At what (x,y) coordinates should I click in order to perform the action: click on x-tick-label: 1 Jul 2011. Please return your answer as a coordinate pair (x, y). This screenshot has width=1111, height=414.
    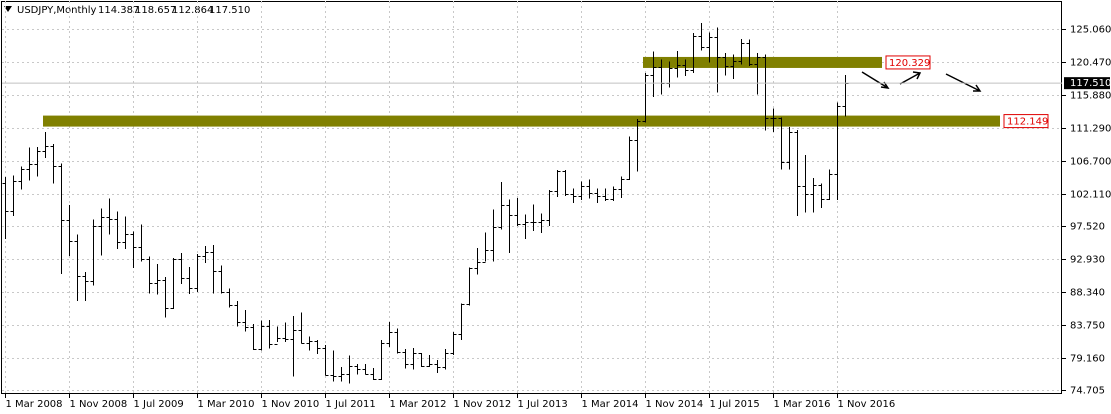
    Looking at the image, I should click on (351, 404).